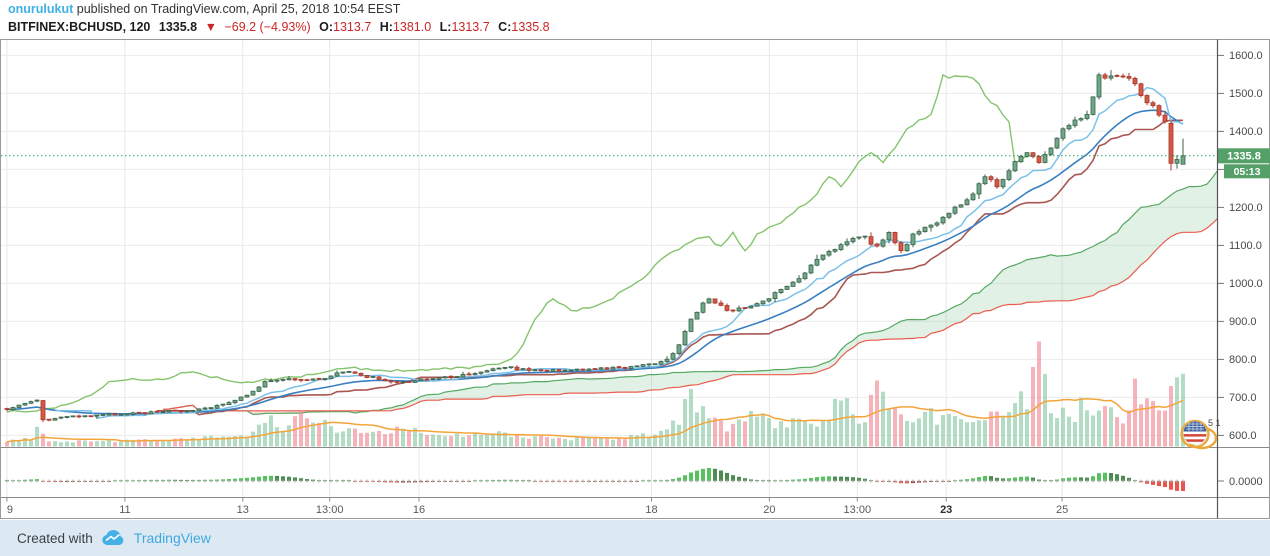 The height and width of the screenshot is (556, 1270). What do you see at coordinates (1246, 132) in the screenshot?
I see `svg-text: 1400.0` at bounding box center [1246, 132].